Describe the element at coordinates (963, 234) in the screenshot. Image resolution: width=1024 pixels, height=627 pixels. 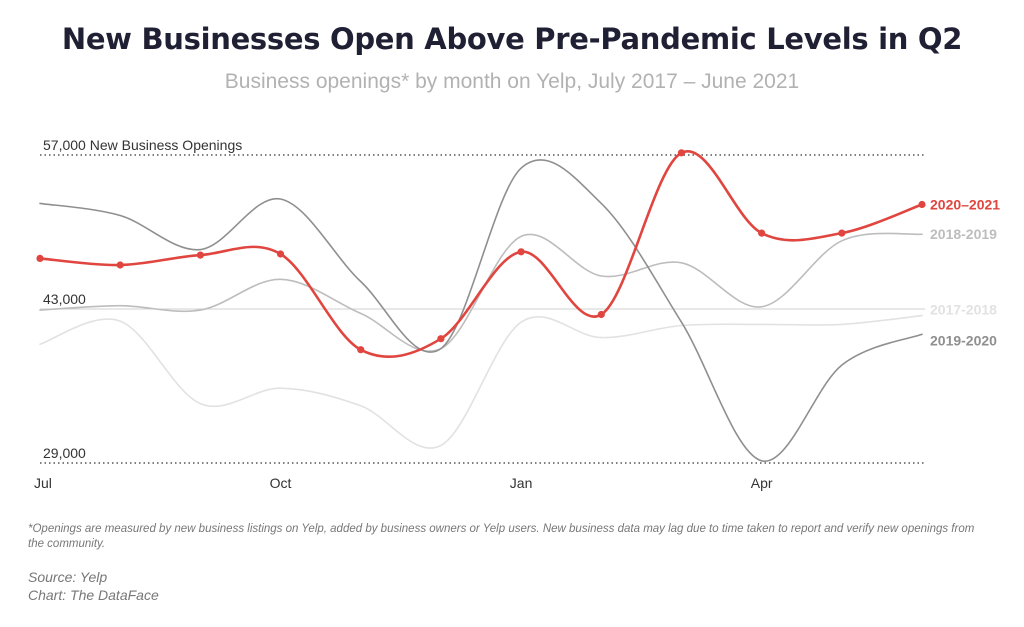
I see `series-label-2018-2019: 2018-2019` at that location.